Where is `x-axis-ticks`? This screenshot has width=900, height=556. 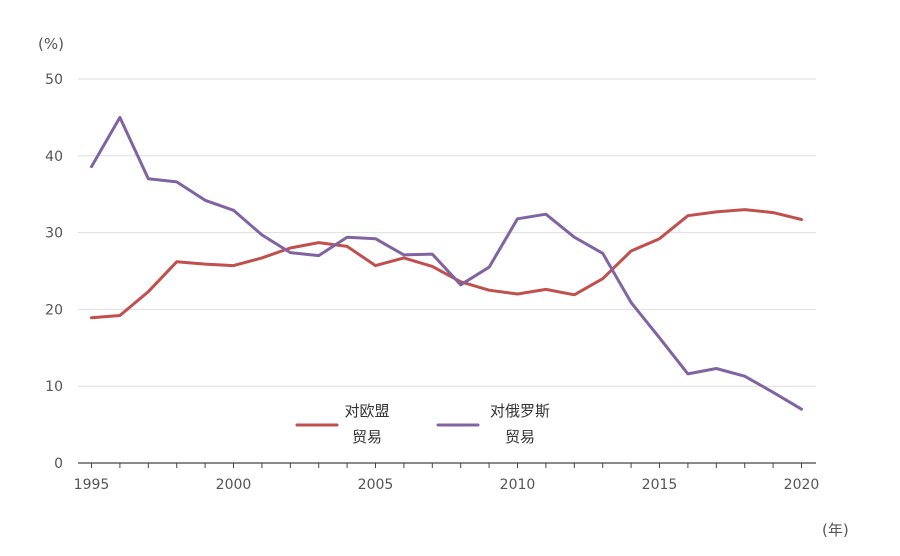
x-axis-ticks is located at coordinates (446, 465).